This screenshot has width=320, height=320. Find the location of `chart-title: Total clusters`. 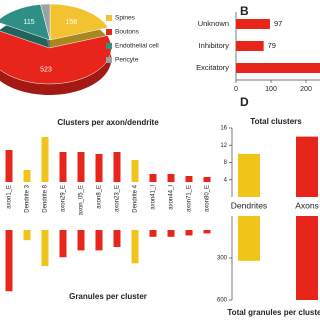

chart-title: Total clusters is located at coordinates (276, 121).